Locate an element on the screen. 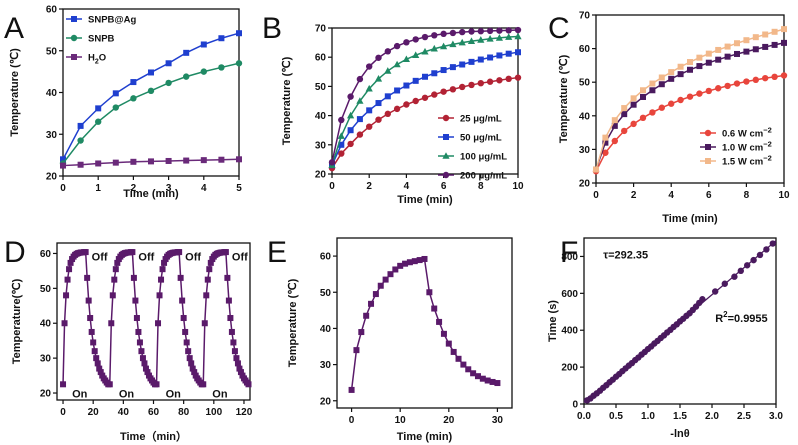 The width and height of the screenshot is (798, 445). x-tick-label: 5 is located at coordinates (239, 188).